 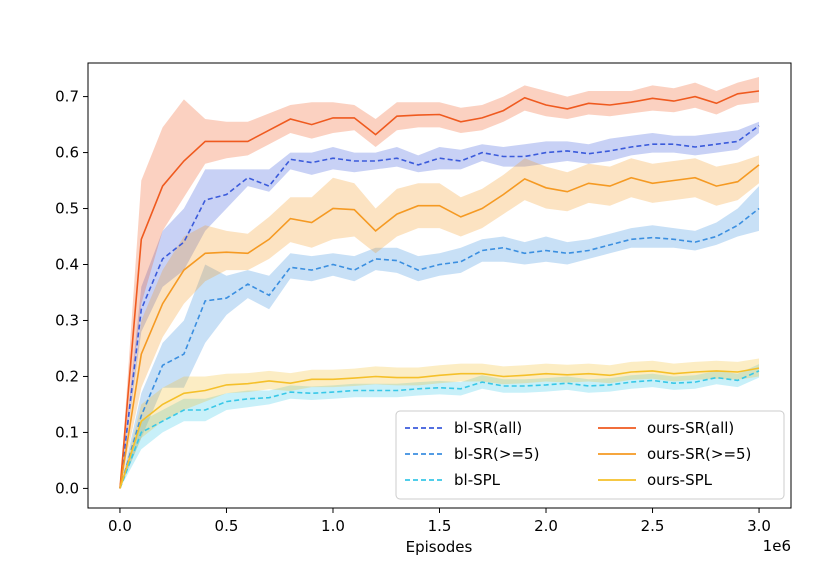 What do you see at coordinates (439, 547) in the screenshot?
I see `x-axis-label: Episodes` at bounding box center [439, 547].